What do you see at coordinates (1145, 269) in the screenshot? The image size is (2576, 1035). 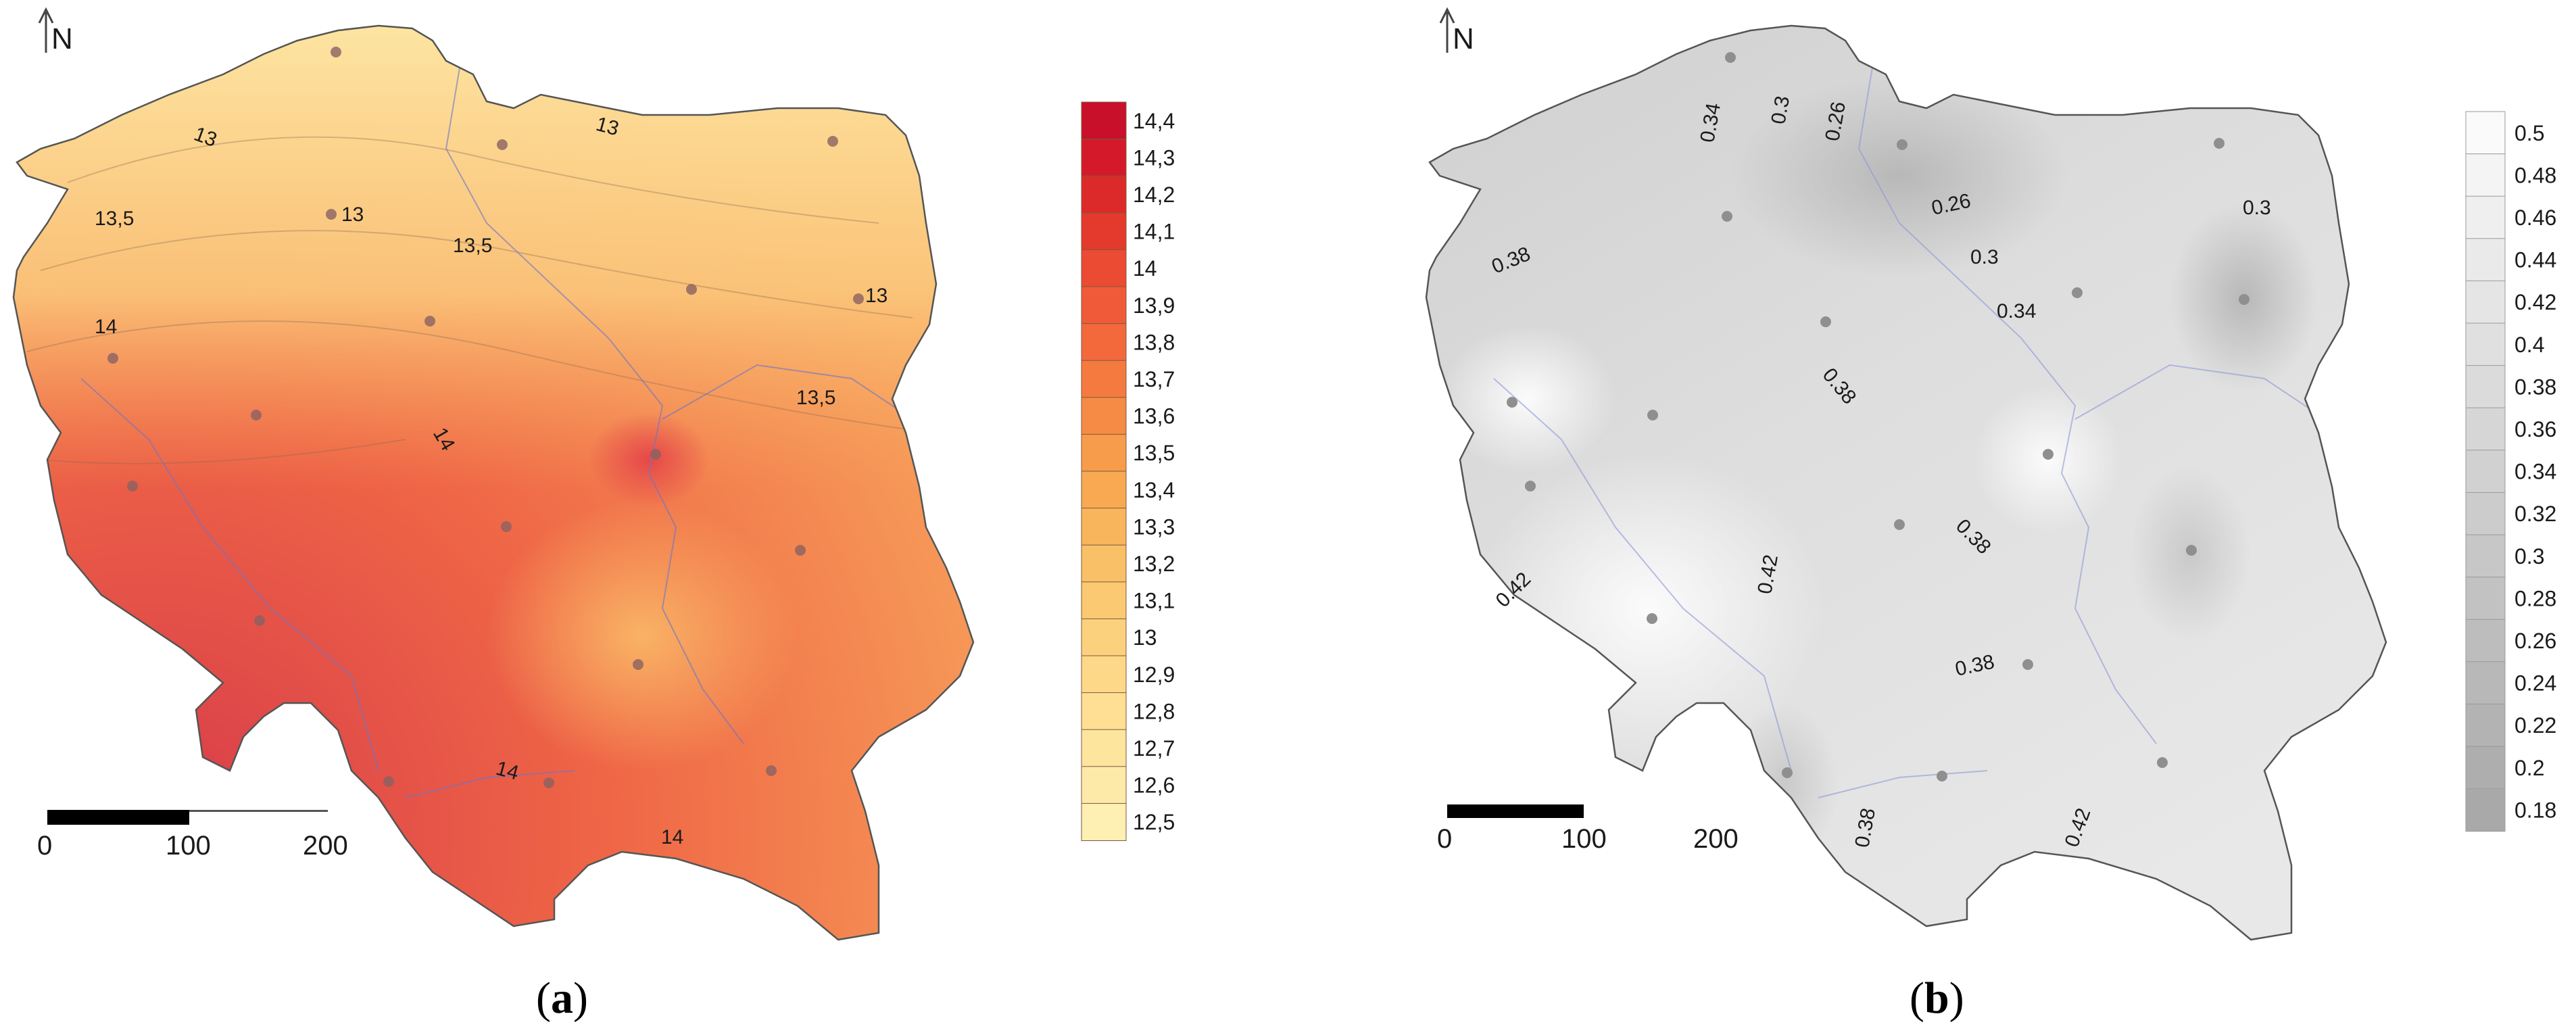 I see `legend-label: 14` at bounding box center [1145, 269].